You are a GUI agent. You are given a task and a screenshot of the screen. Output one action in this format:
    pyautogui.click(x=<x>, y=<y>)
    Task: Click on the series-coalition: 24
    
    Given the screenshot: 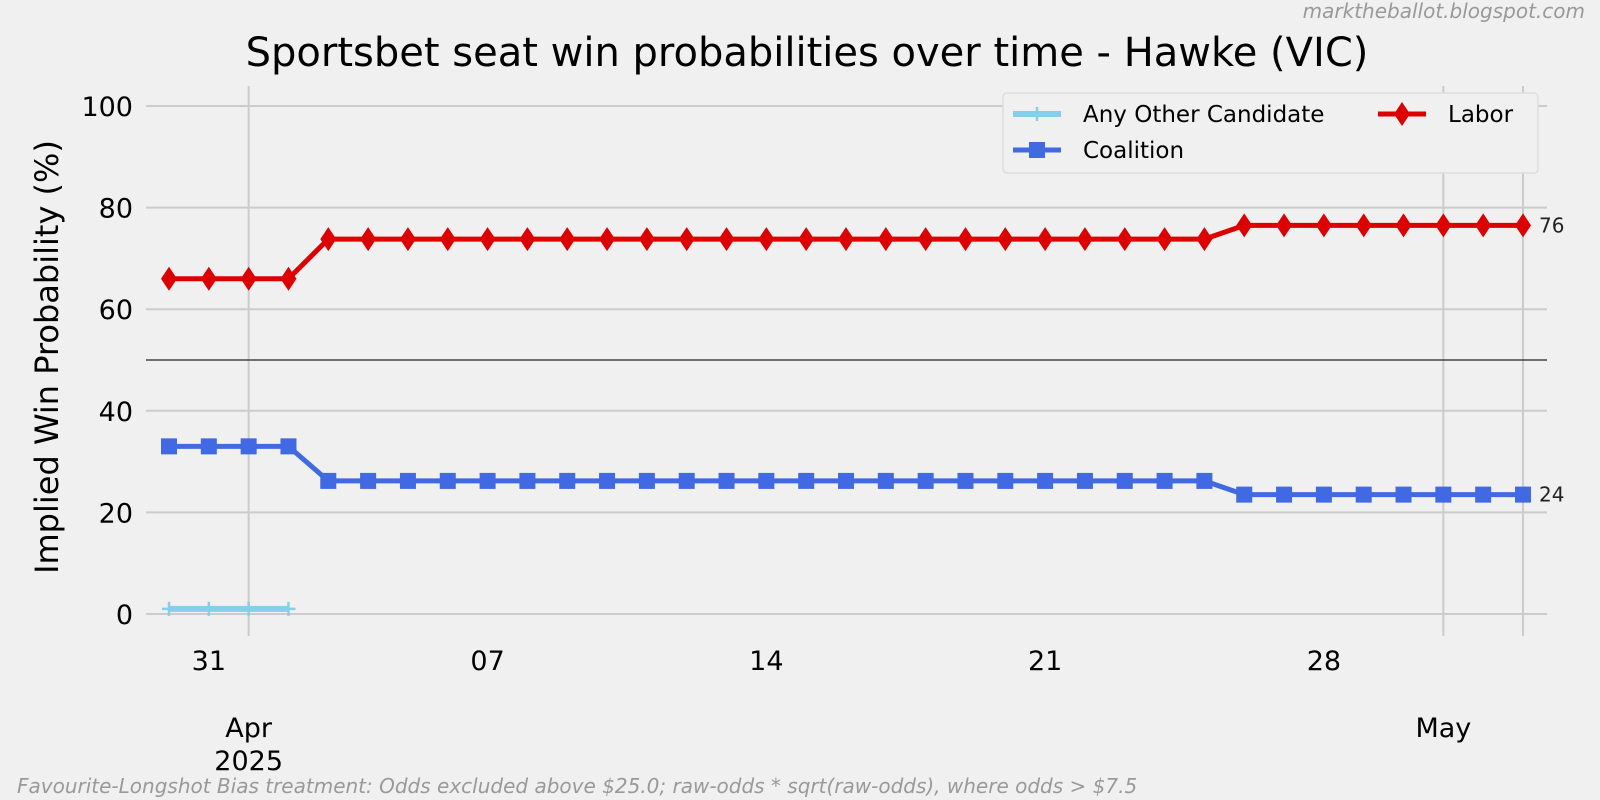 What is the action you would take?
    pyautogui.click(x=862, y=472)
    